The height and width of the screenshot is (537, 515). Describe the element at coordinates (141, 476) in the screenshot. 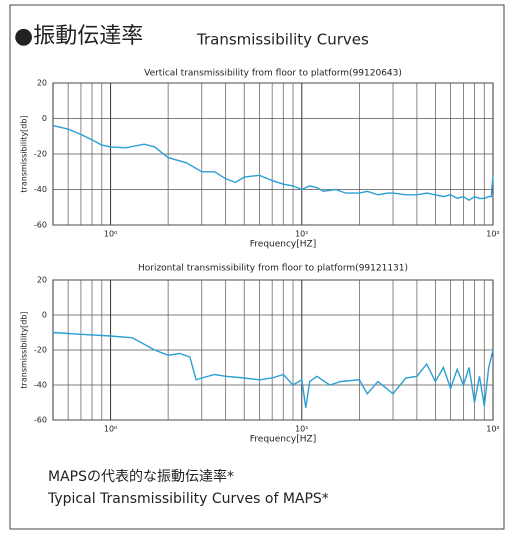

I see `footer-line: MAPSの代表的な振動伝達率*` at that location.